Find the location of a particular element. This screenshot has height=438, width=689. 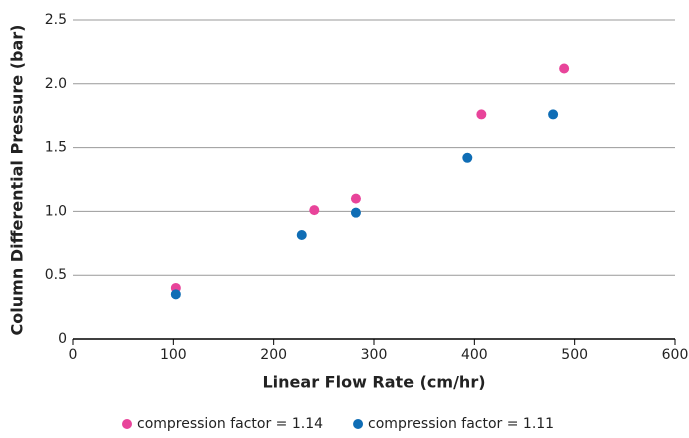

y-axis-title: Column Differential Pressure (bar) is located at coordinates (17, 180).